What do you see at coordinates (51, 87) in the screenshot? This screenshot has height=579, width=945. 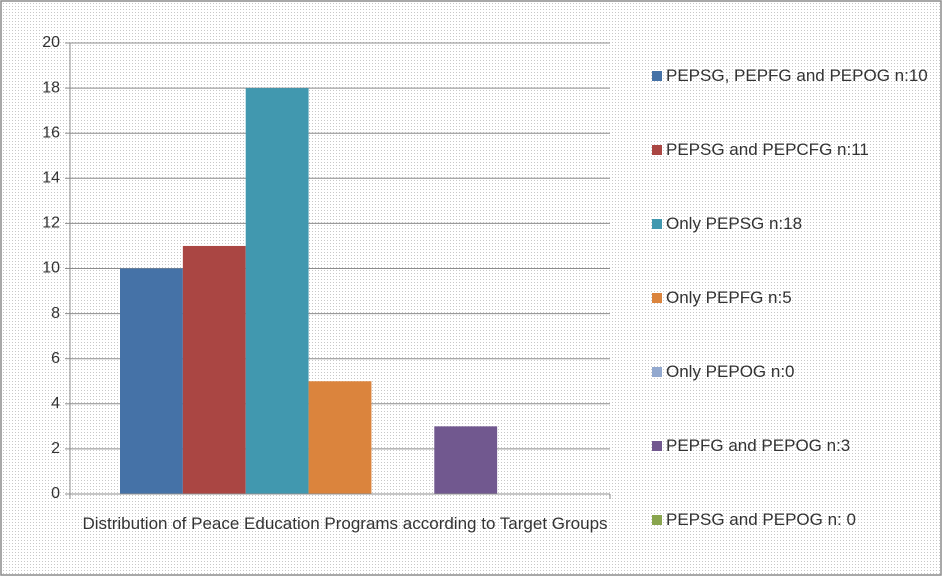 I see `y-tick-label: 18` at bounding box center [51, 87].